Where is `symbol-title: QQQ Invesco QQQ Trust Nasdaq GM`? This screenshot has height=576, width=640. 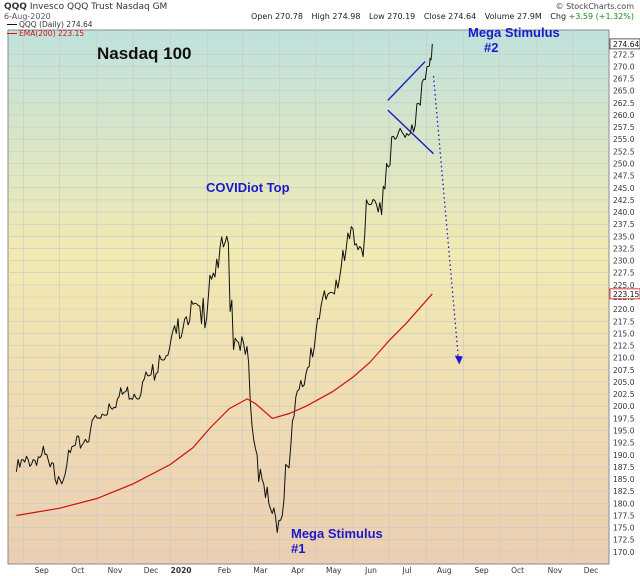
symbol-title: QQQ Invesco QQQ Trust Nasdaq GM is located at coordinates (85, 7).